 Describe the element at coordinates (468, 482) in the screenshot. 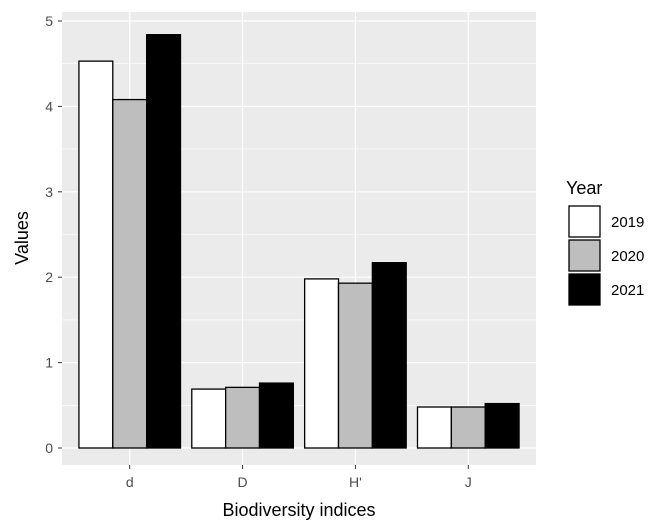

I see `x-tick-label: J` at that location.